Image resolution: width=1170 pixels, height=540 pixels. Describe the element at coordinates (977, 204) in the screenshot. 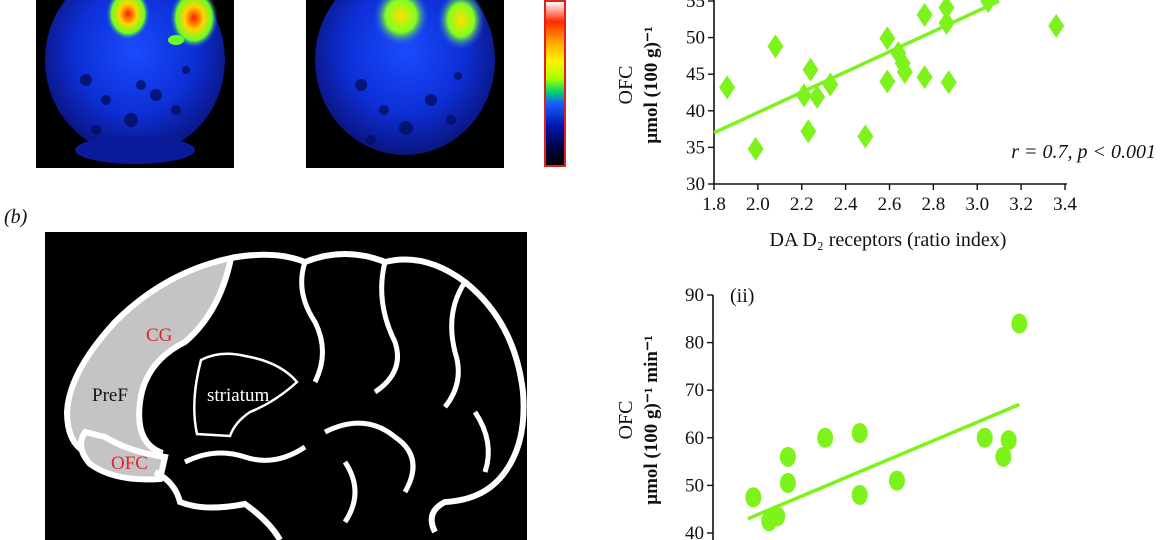

I see `chart-i-x-tick-label: 3.0` at that location.